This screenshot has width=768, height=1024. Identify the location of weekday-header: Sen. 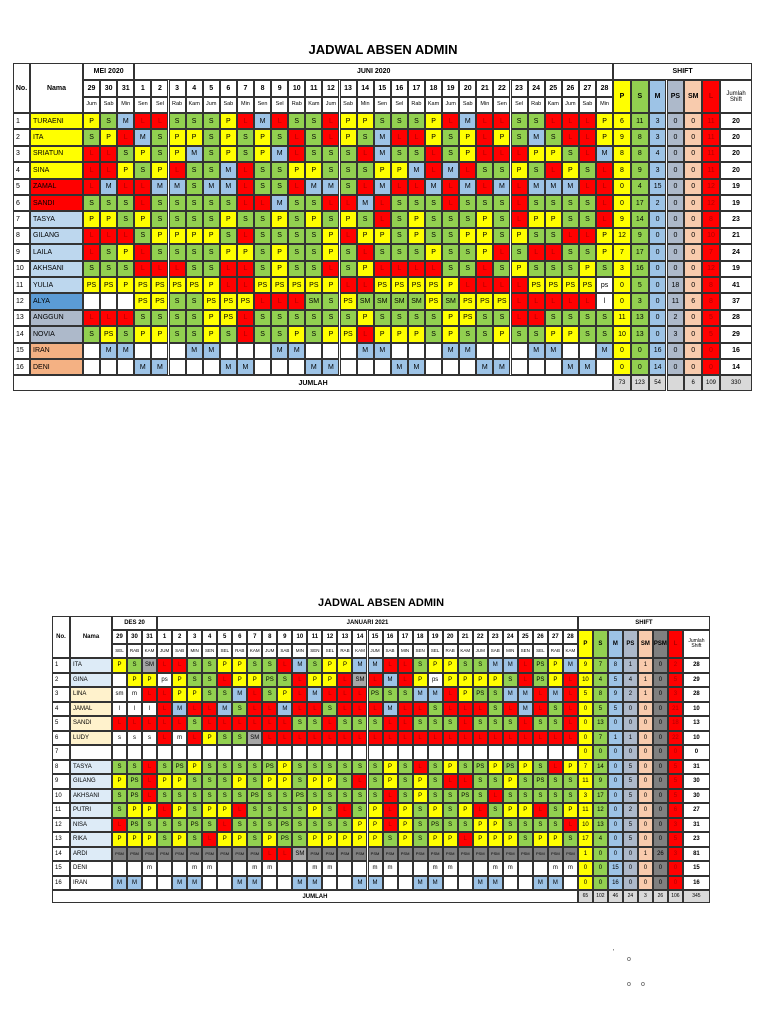
(263, 105).